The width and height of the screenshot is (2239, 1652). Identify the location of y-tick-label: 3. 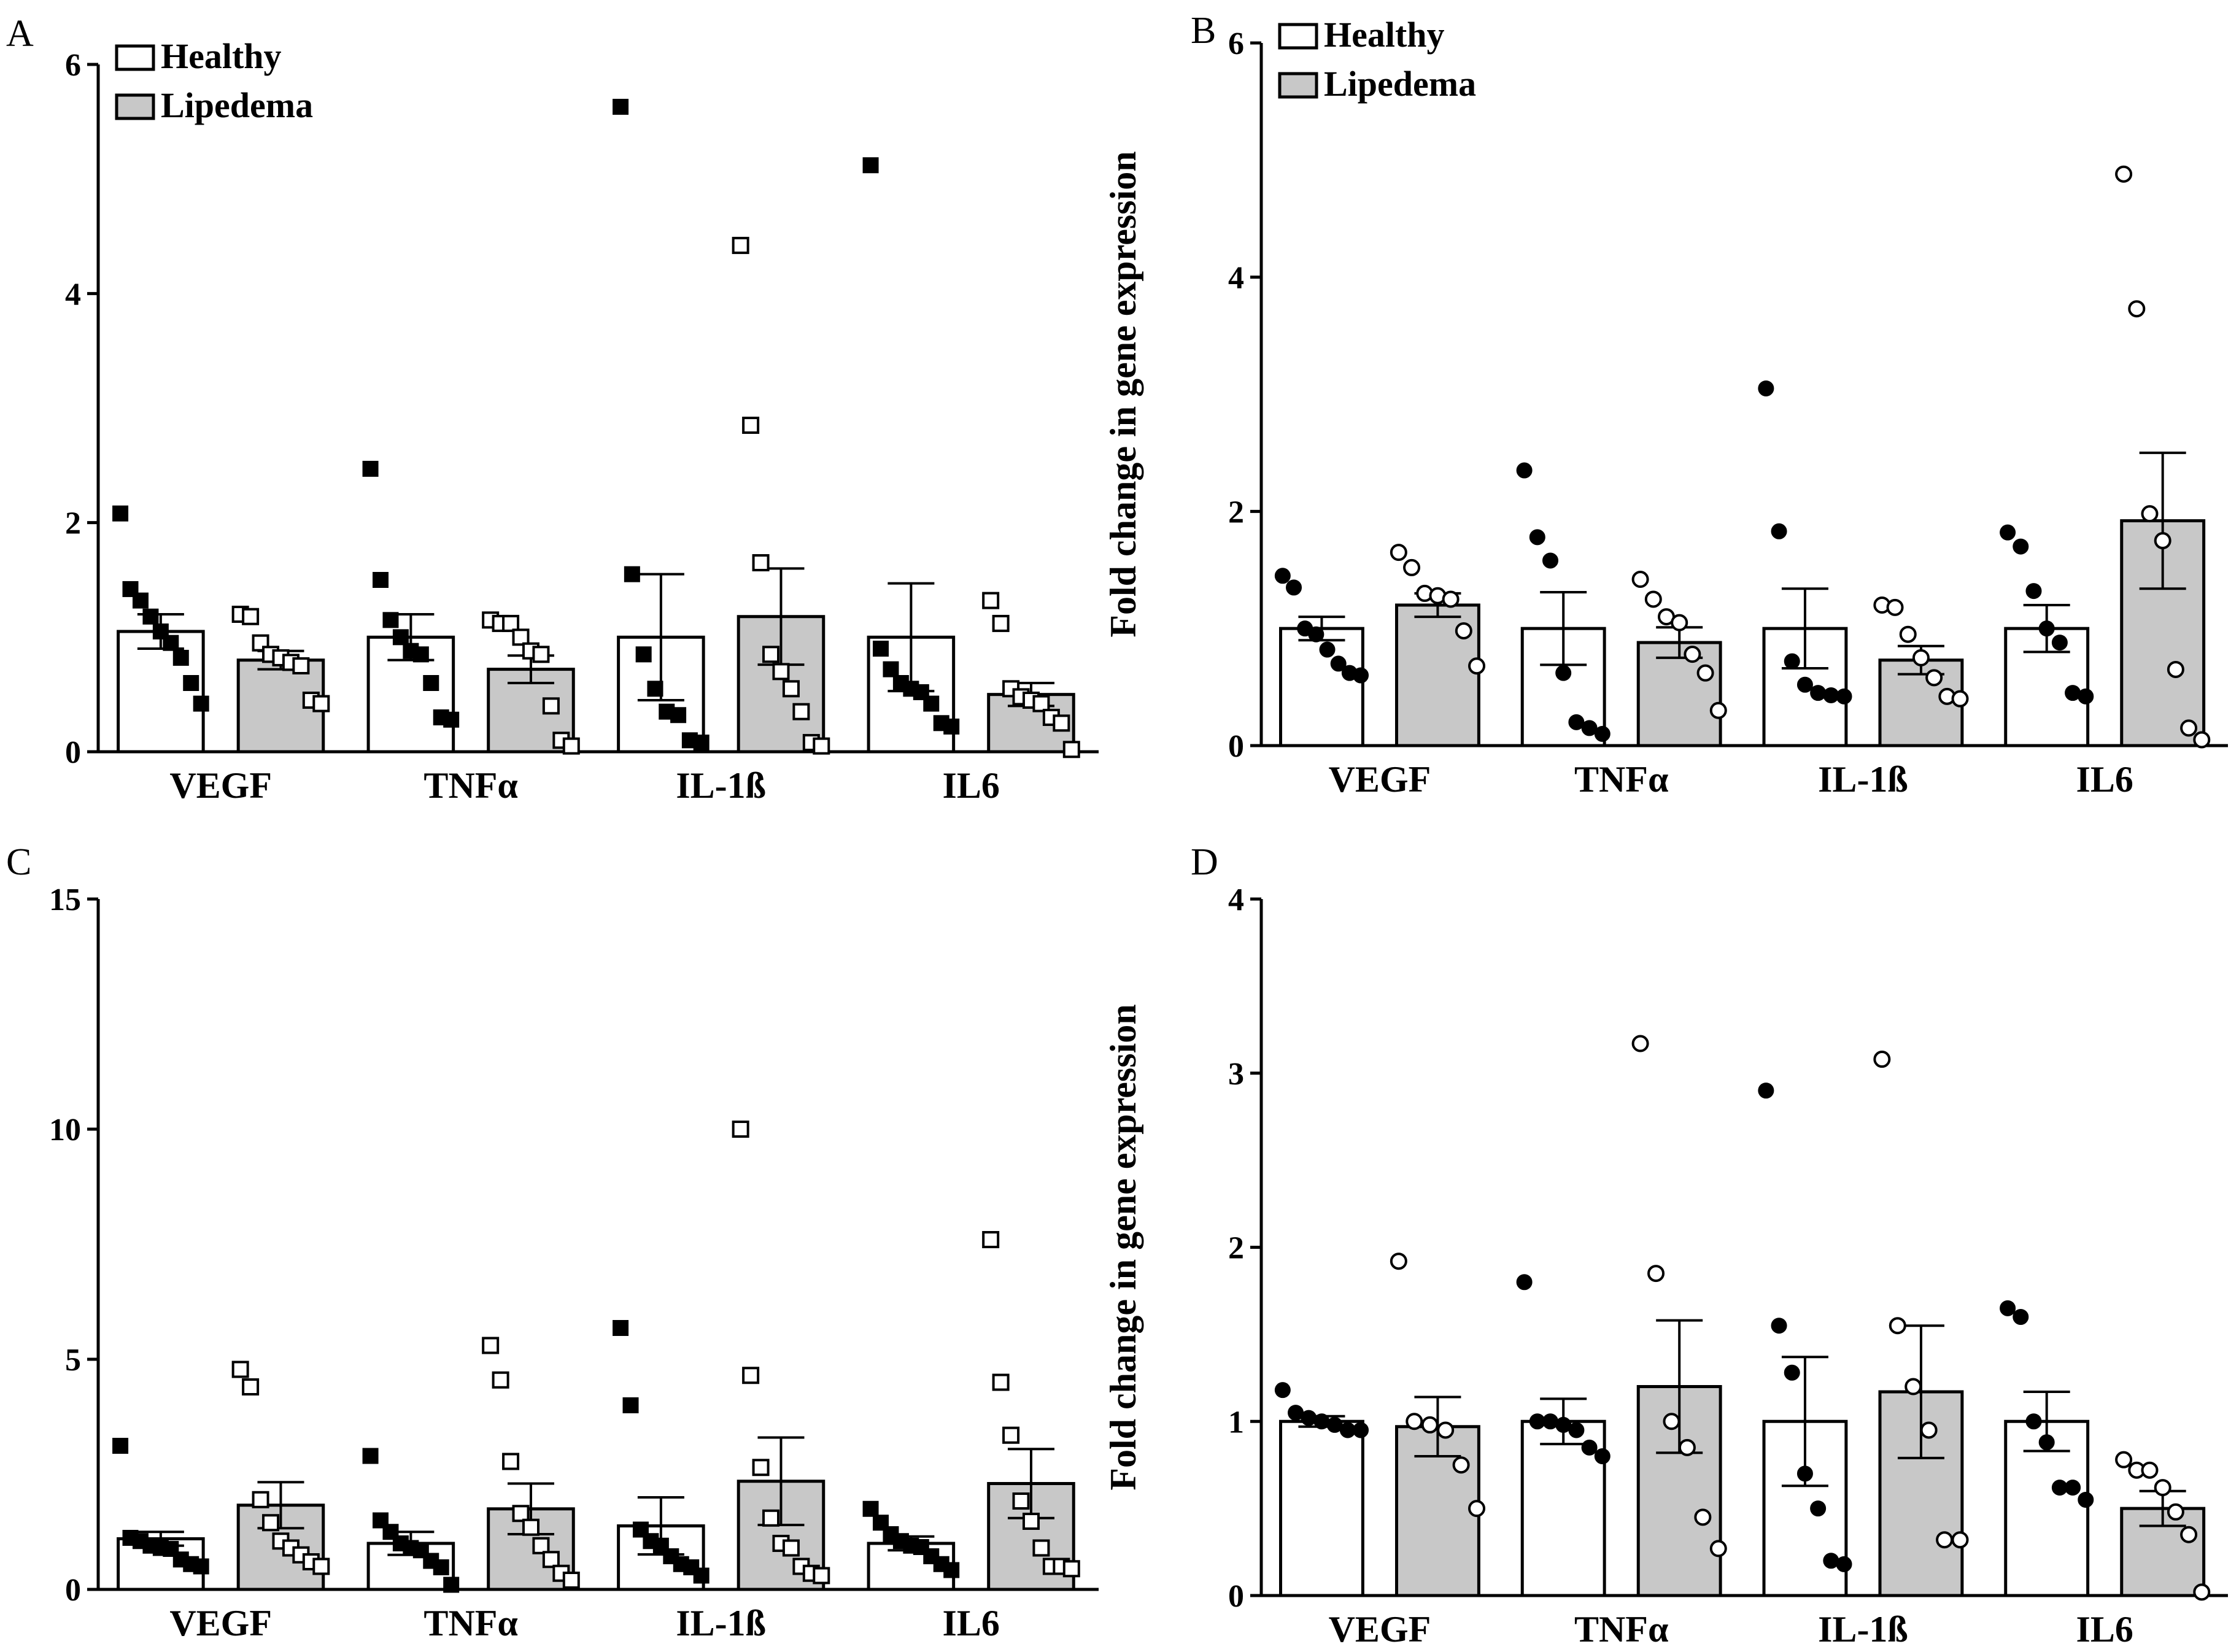
(1236, 1074).